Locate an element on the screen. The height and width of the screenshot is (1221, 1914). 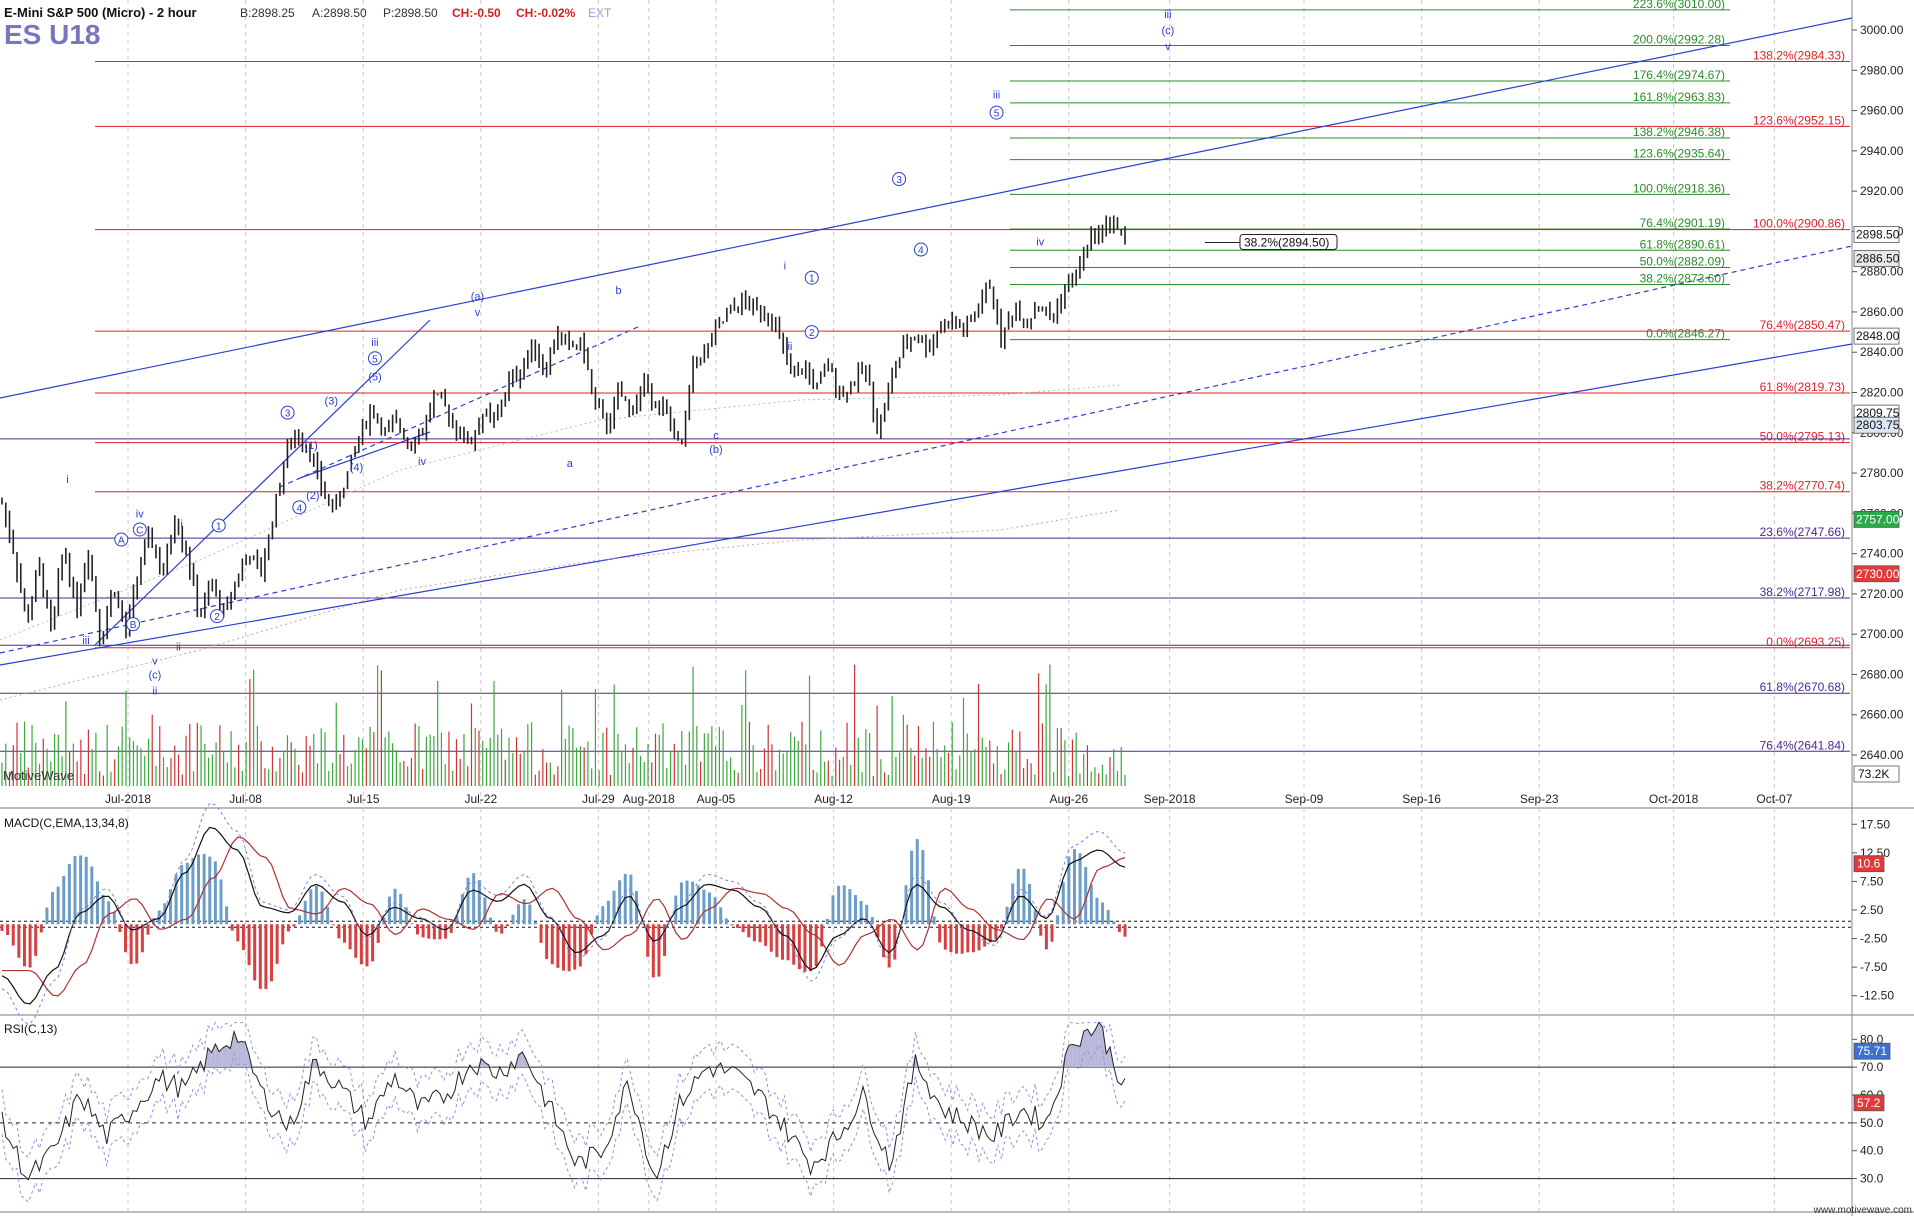
rsi-tick-label: 30.0 is located at coordinates (1872, 1179).